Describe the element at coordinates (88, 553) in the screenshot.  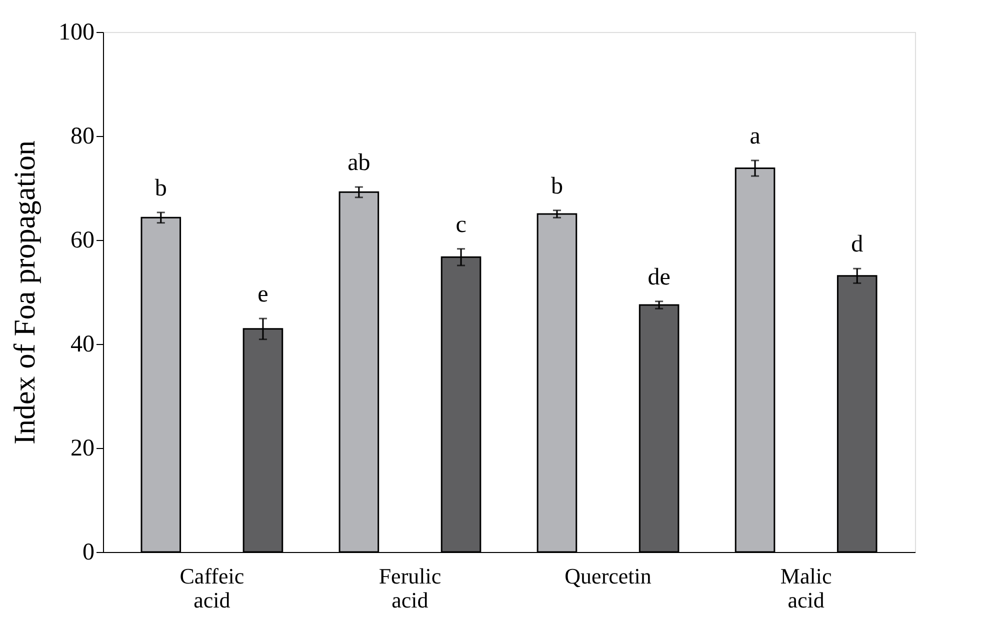
I see `y-tick-label: 0` at that location.